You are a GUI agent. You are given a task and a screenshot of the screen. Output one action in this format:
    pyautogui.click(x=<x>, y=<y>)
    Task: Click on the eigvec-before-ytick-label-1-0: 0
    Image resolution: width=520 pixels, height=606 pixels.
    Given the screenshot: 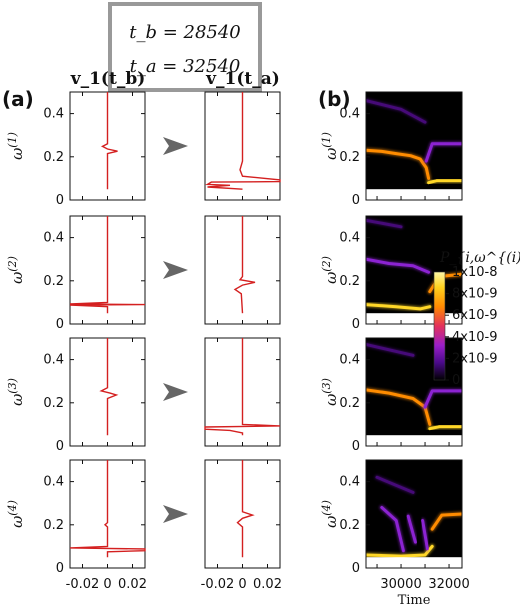 What is the action you would take?
    pyautogui.click(x=60, y=200)
    